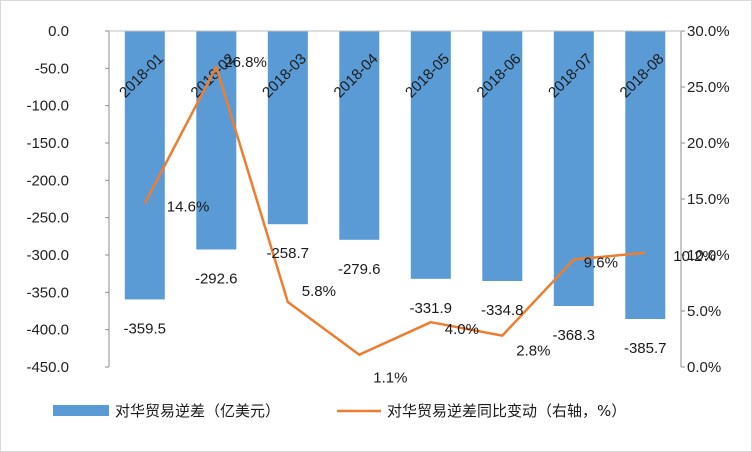 This screenshot has height=452, width=752. What do you see at coordinates (339, 411) in the screenshot?
I see `legend: 对华贸易逆差（亿美元） 对华贸易逆差同比变动（右轴，%）` at bounding box center [339, 411].